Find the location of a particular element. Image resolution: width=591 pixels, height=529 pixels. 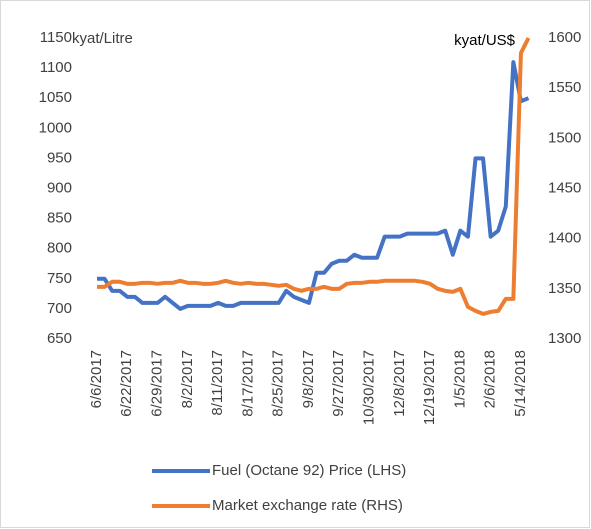

legend-label: Fuel (Octane 92) Price (LHS) is located at coordinates (309, 470).